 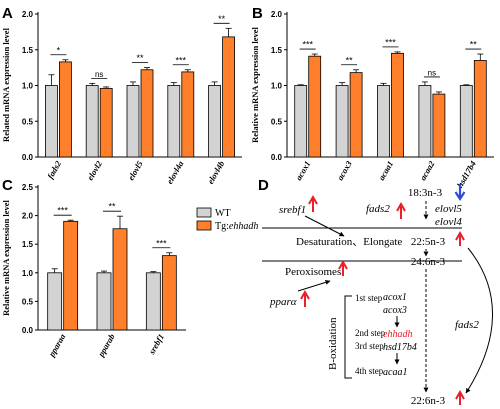 I want to click on category-label: pparaa, so click(x=57, y=345).